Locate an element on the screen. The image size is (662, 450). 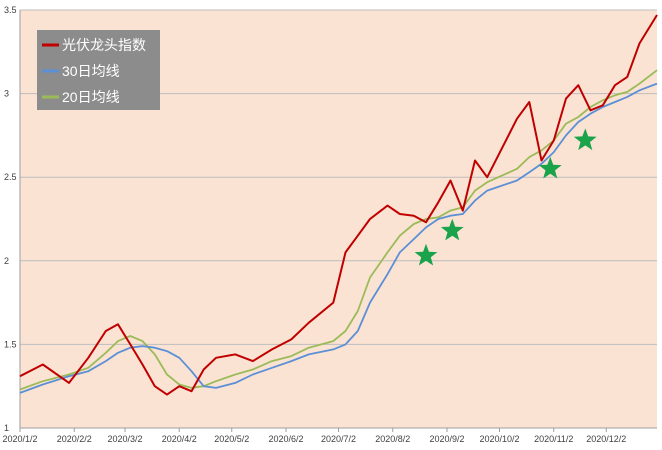
star-markers is located at coordinates (505, 197).